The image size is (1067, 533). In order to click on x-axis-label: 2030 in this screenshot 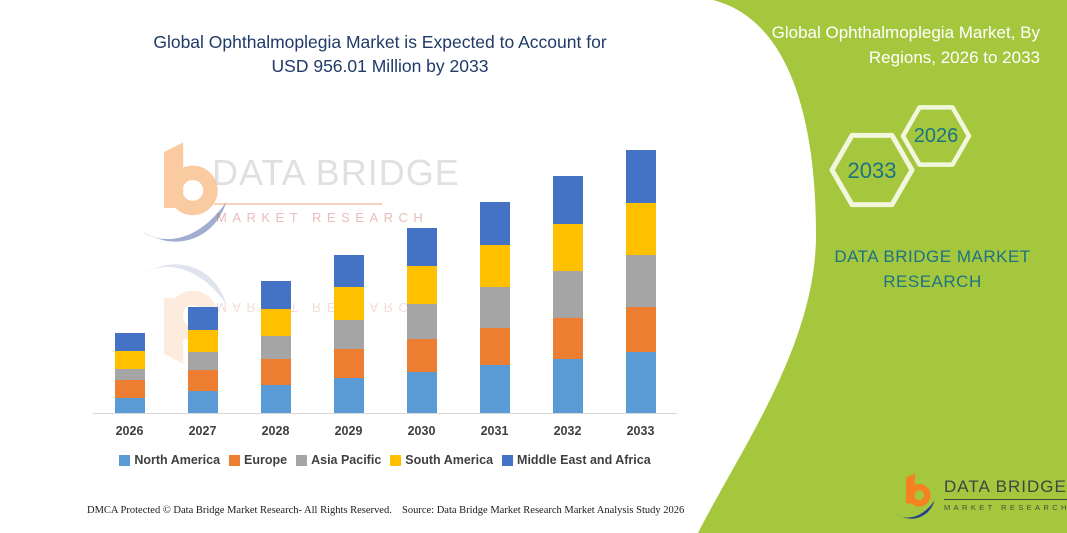, I will do `click(421, 431)`.